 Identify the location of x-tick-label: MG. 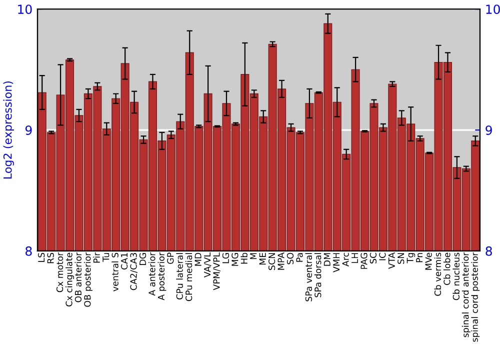
(235, 259).